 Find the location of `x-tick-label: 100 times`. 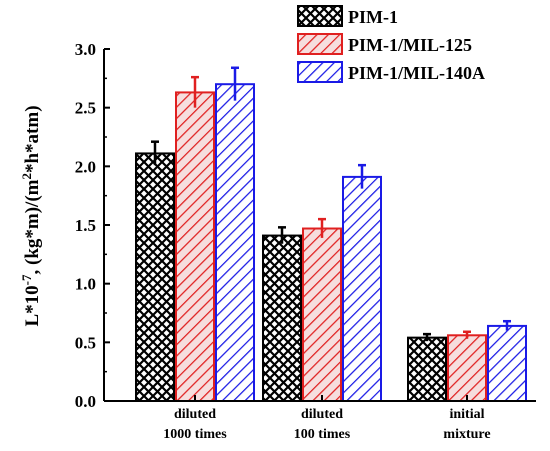

x-tick-label: 100 times is located at coordinates (322, 434).